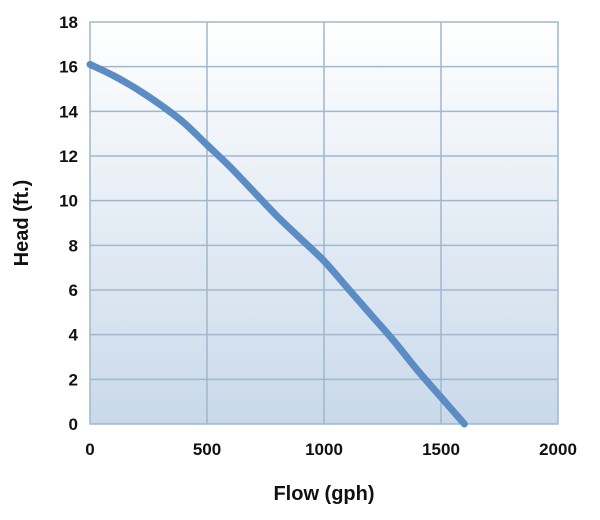 Image resolution: width=600 pixels, height=520 pixels. What do you see at coordinates (68, 223) in the screenshot?
I see `y-axis-ticks: 0 2 4 6 8 10 12 14 16 18` at bounding box center [68, 223].